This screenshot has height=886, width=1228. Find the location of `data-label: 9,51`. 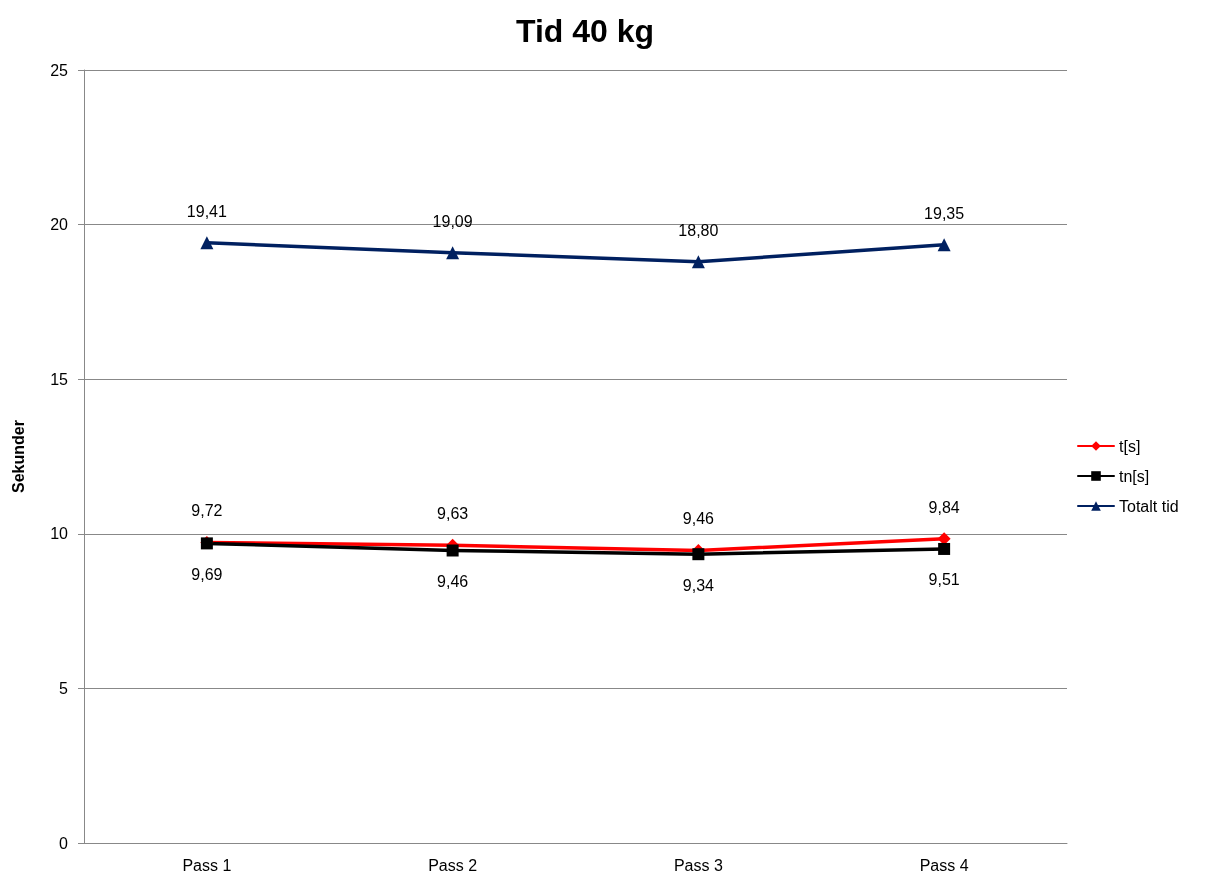

data-label: 9,51 is located at coordinates (944, 580).